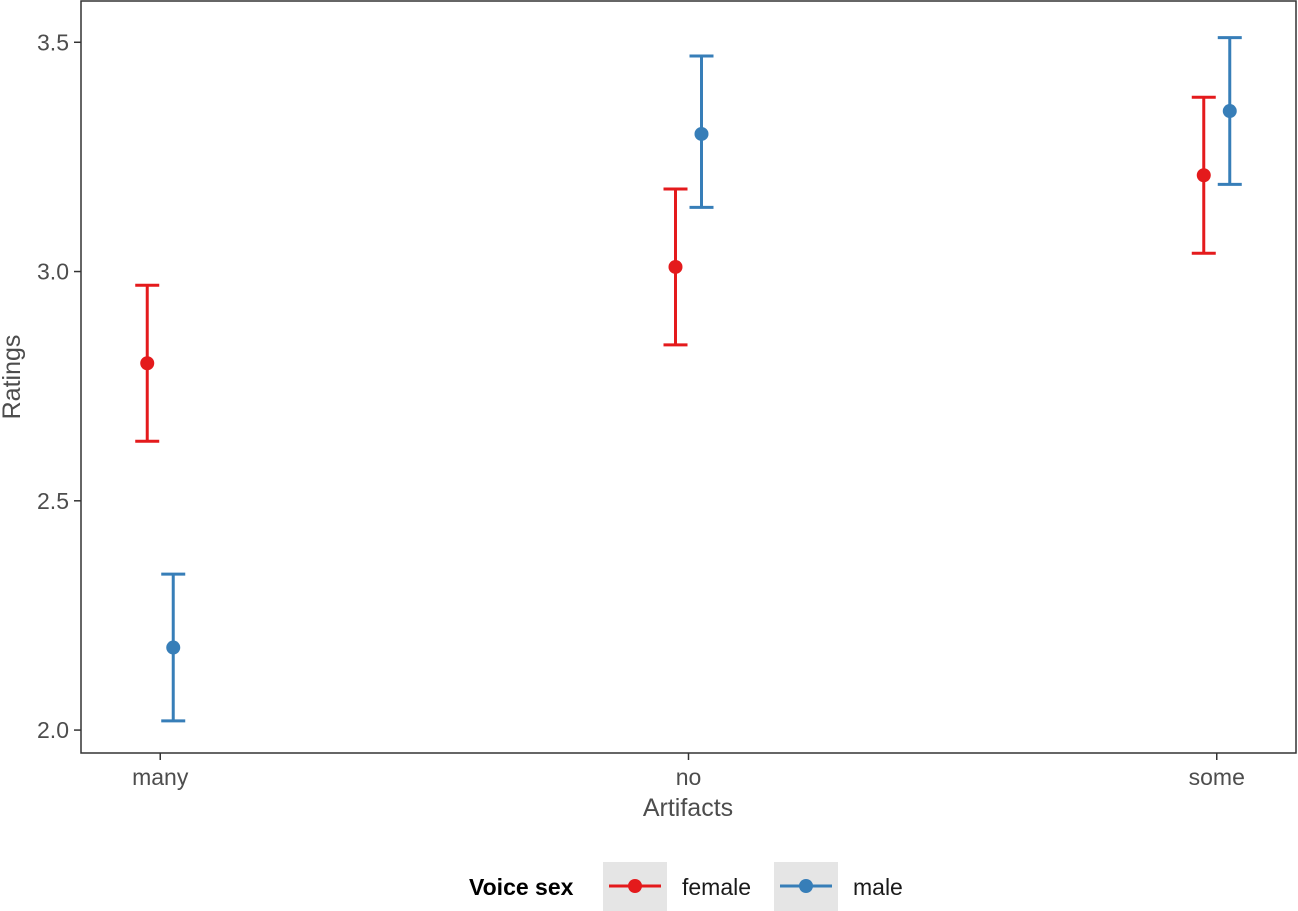 This screenshot has width=1298, height=911. I want to click on y-tick-label: 2.0, so click(53, 730).